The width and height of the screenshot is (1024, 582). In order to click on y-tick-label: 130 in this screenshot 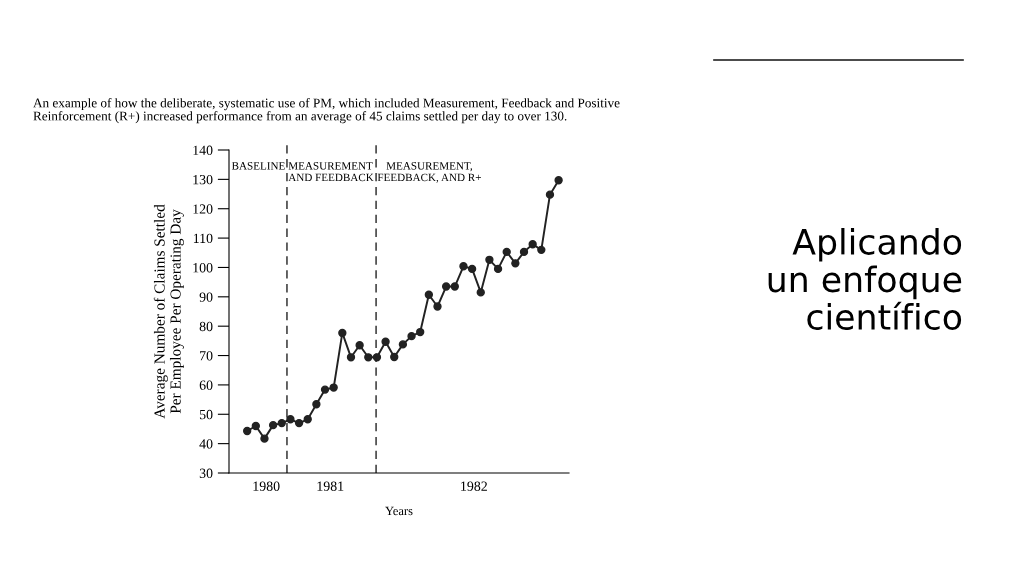, I will do `click(203, 179)`.